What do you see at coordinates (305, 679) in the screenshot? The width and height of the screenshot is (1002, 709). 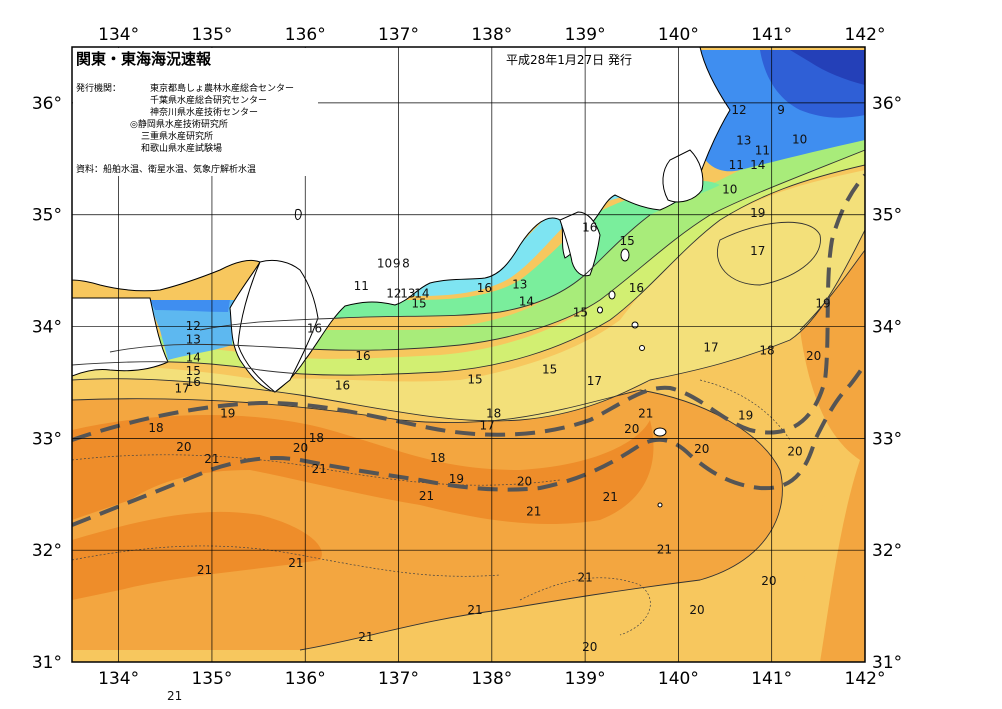 I see `lon-tick-label: 136°` at bounding box center [305, 679].